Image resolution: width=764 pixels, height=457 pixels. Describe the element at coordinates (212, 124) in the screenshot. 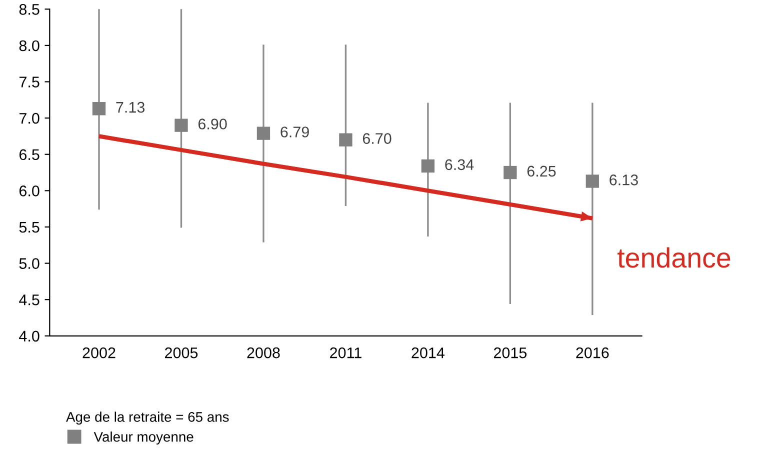

I see `data-label: 6.90` at that location.